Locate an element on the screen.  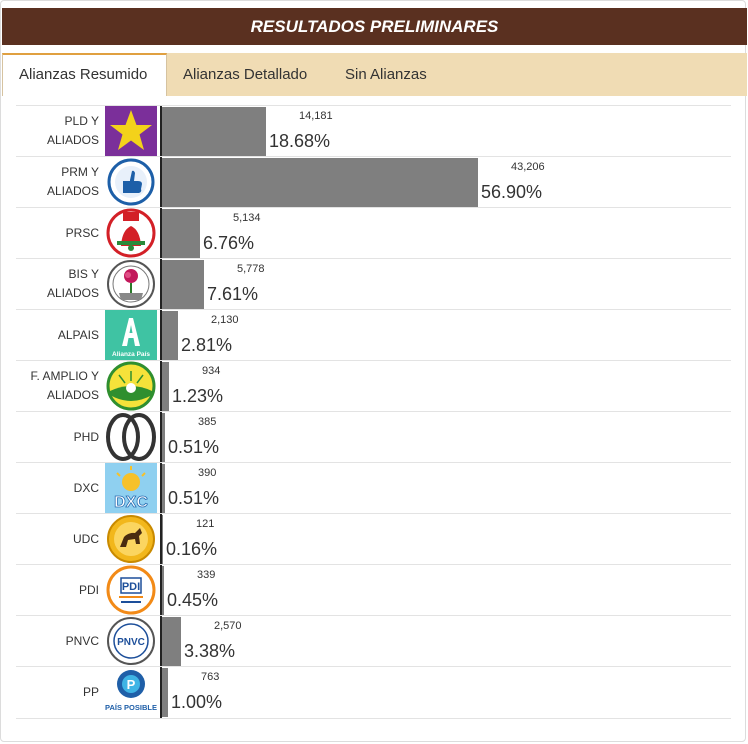
vote-count-label: 934 is located at coordinates (211, 371).